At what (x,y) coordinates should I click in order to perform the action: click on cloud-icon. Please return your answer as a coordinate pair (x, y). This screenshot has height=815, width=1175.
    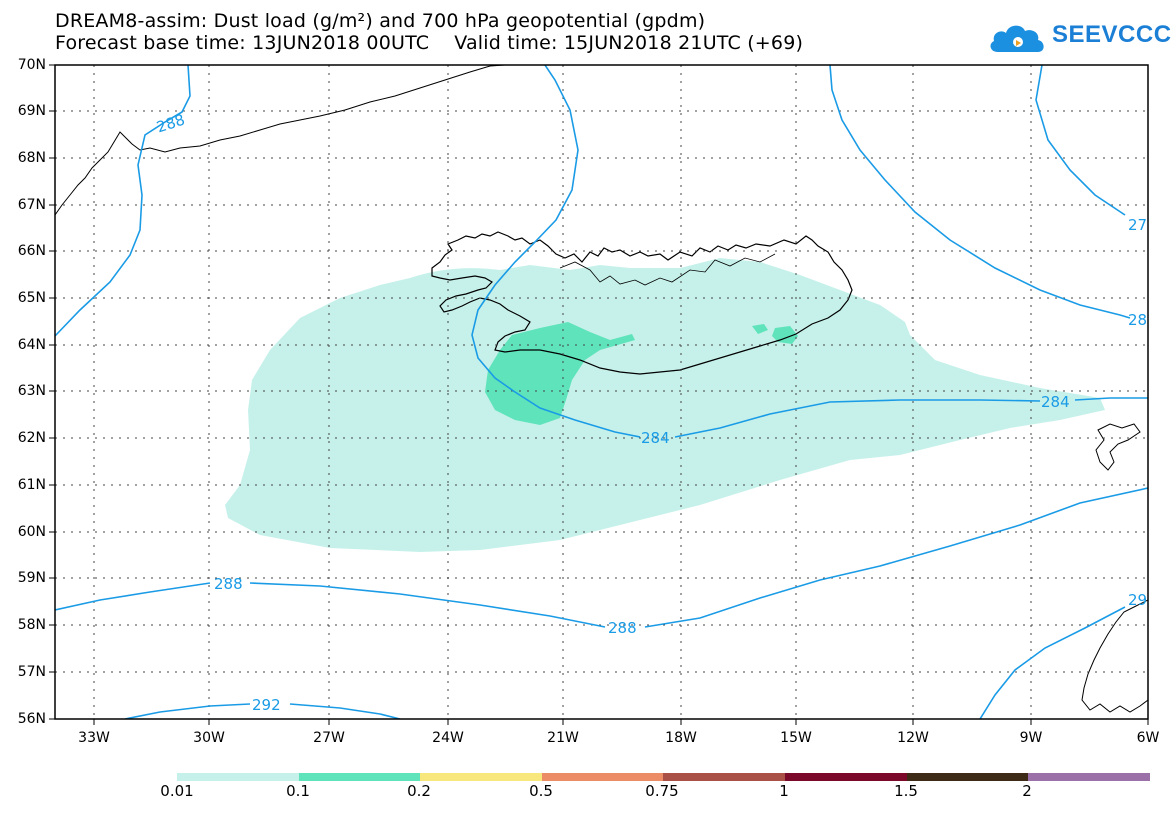
    Looking at the image, I should click on (1017, 38).